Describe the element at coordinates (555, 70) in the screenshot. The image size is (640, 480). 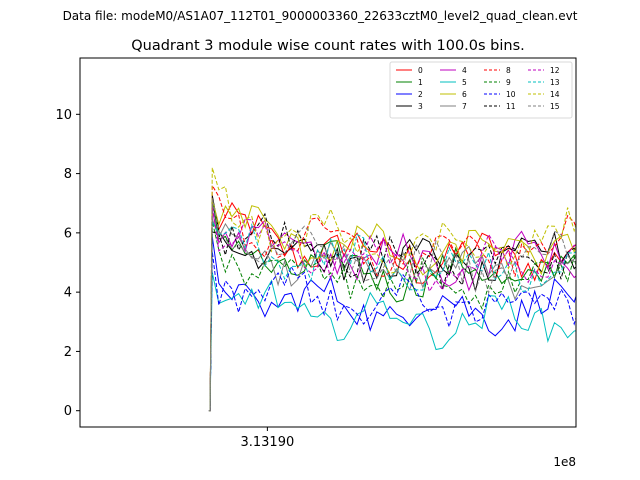
I see `legend-label: 12` at that location.